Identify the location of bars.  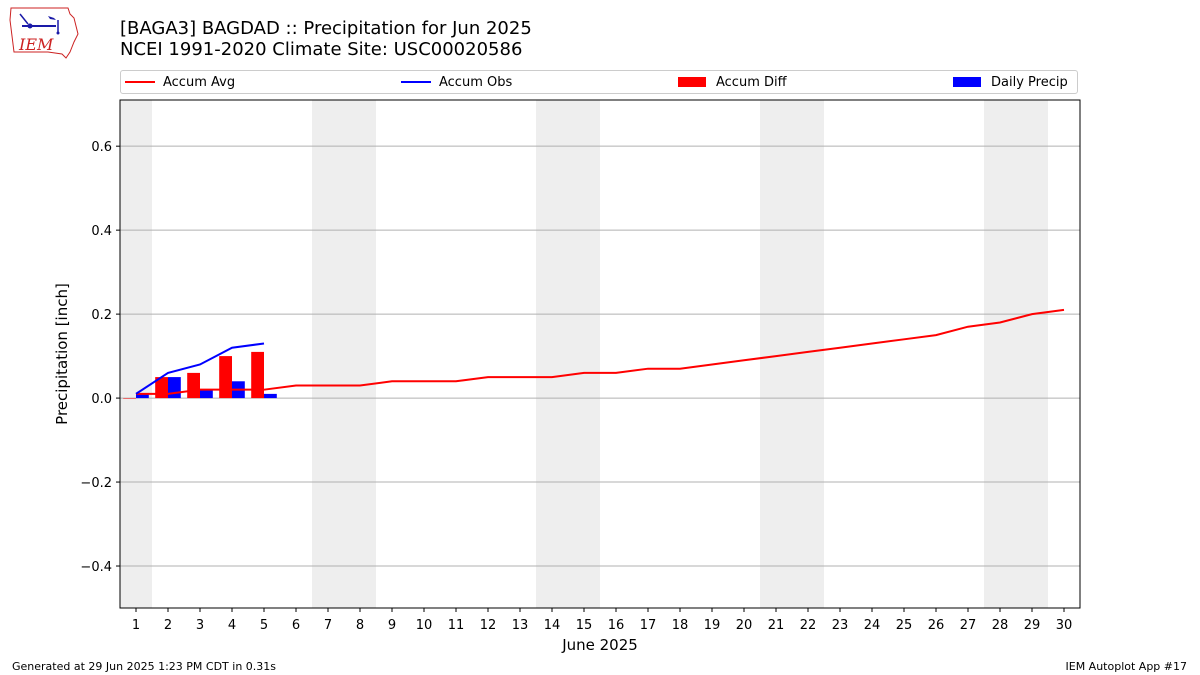
(200, 375).